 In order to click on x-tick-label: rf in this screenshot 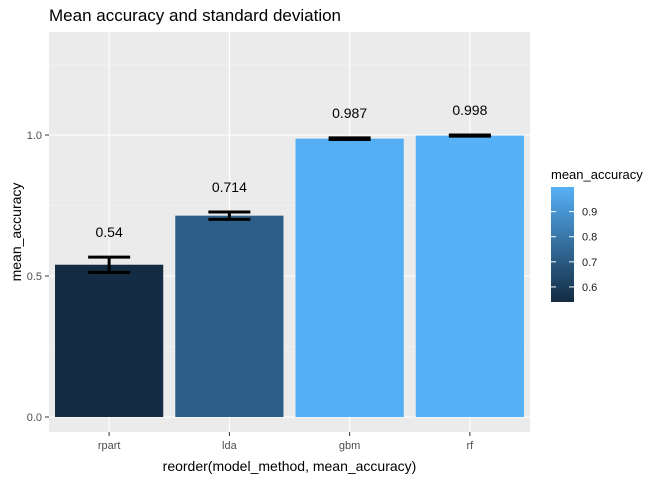, I will do `click(471, 446)`.